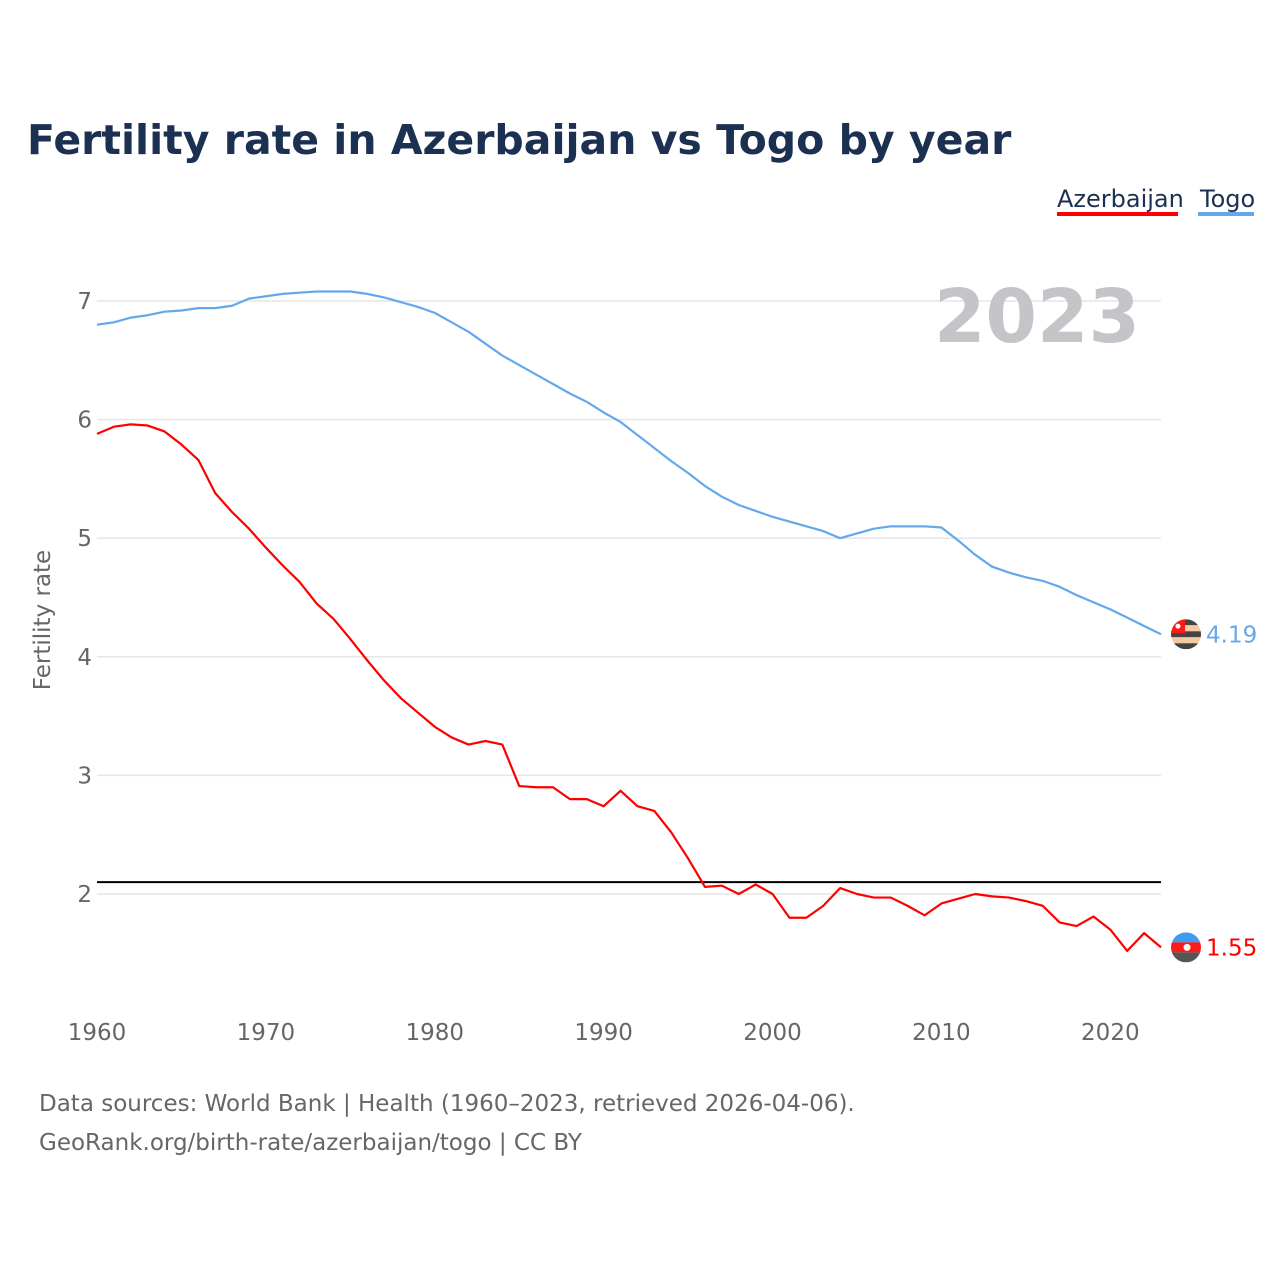 The width and height of the screenshot is (1280, 1280). Describe the element at coordinates (84, 421) in the screenshot. I see `y-tick-label: 6` at that location.